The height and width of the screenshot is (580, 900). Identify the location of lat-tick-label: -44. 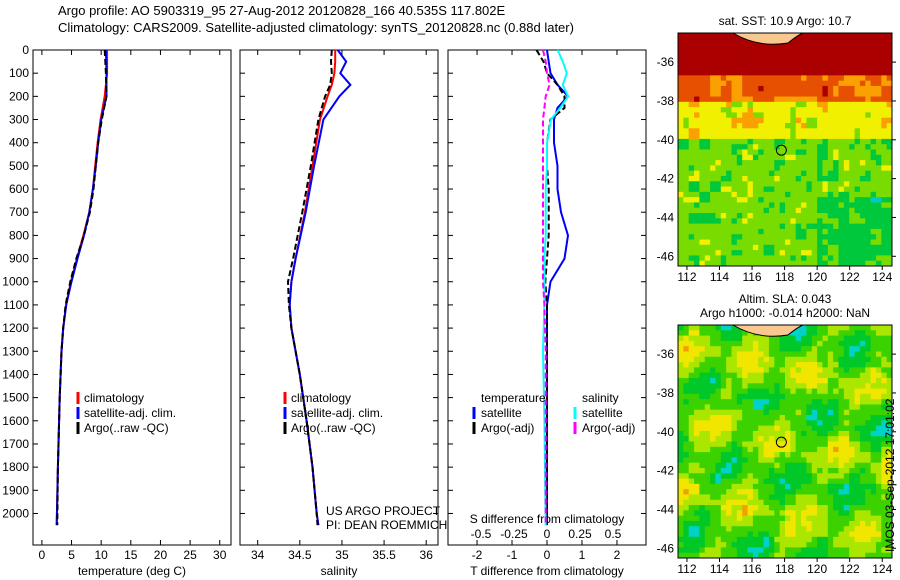
(666, 509).